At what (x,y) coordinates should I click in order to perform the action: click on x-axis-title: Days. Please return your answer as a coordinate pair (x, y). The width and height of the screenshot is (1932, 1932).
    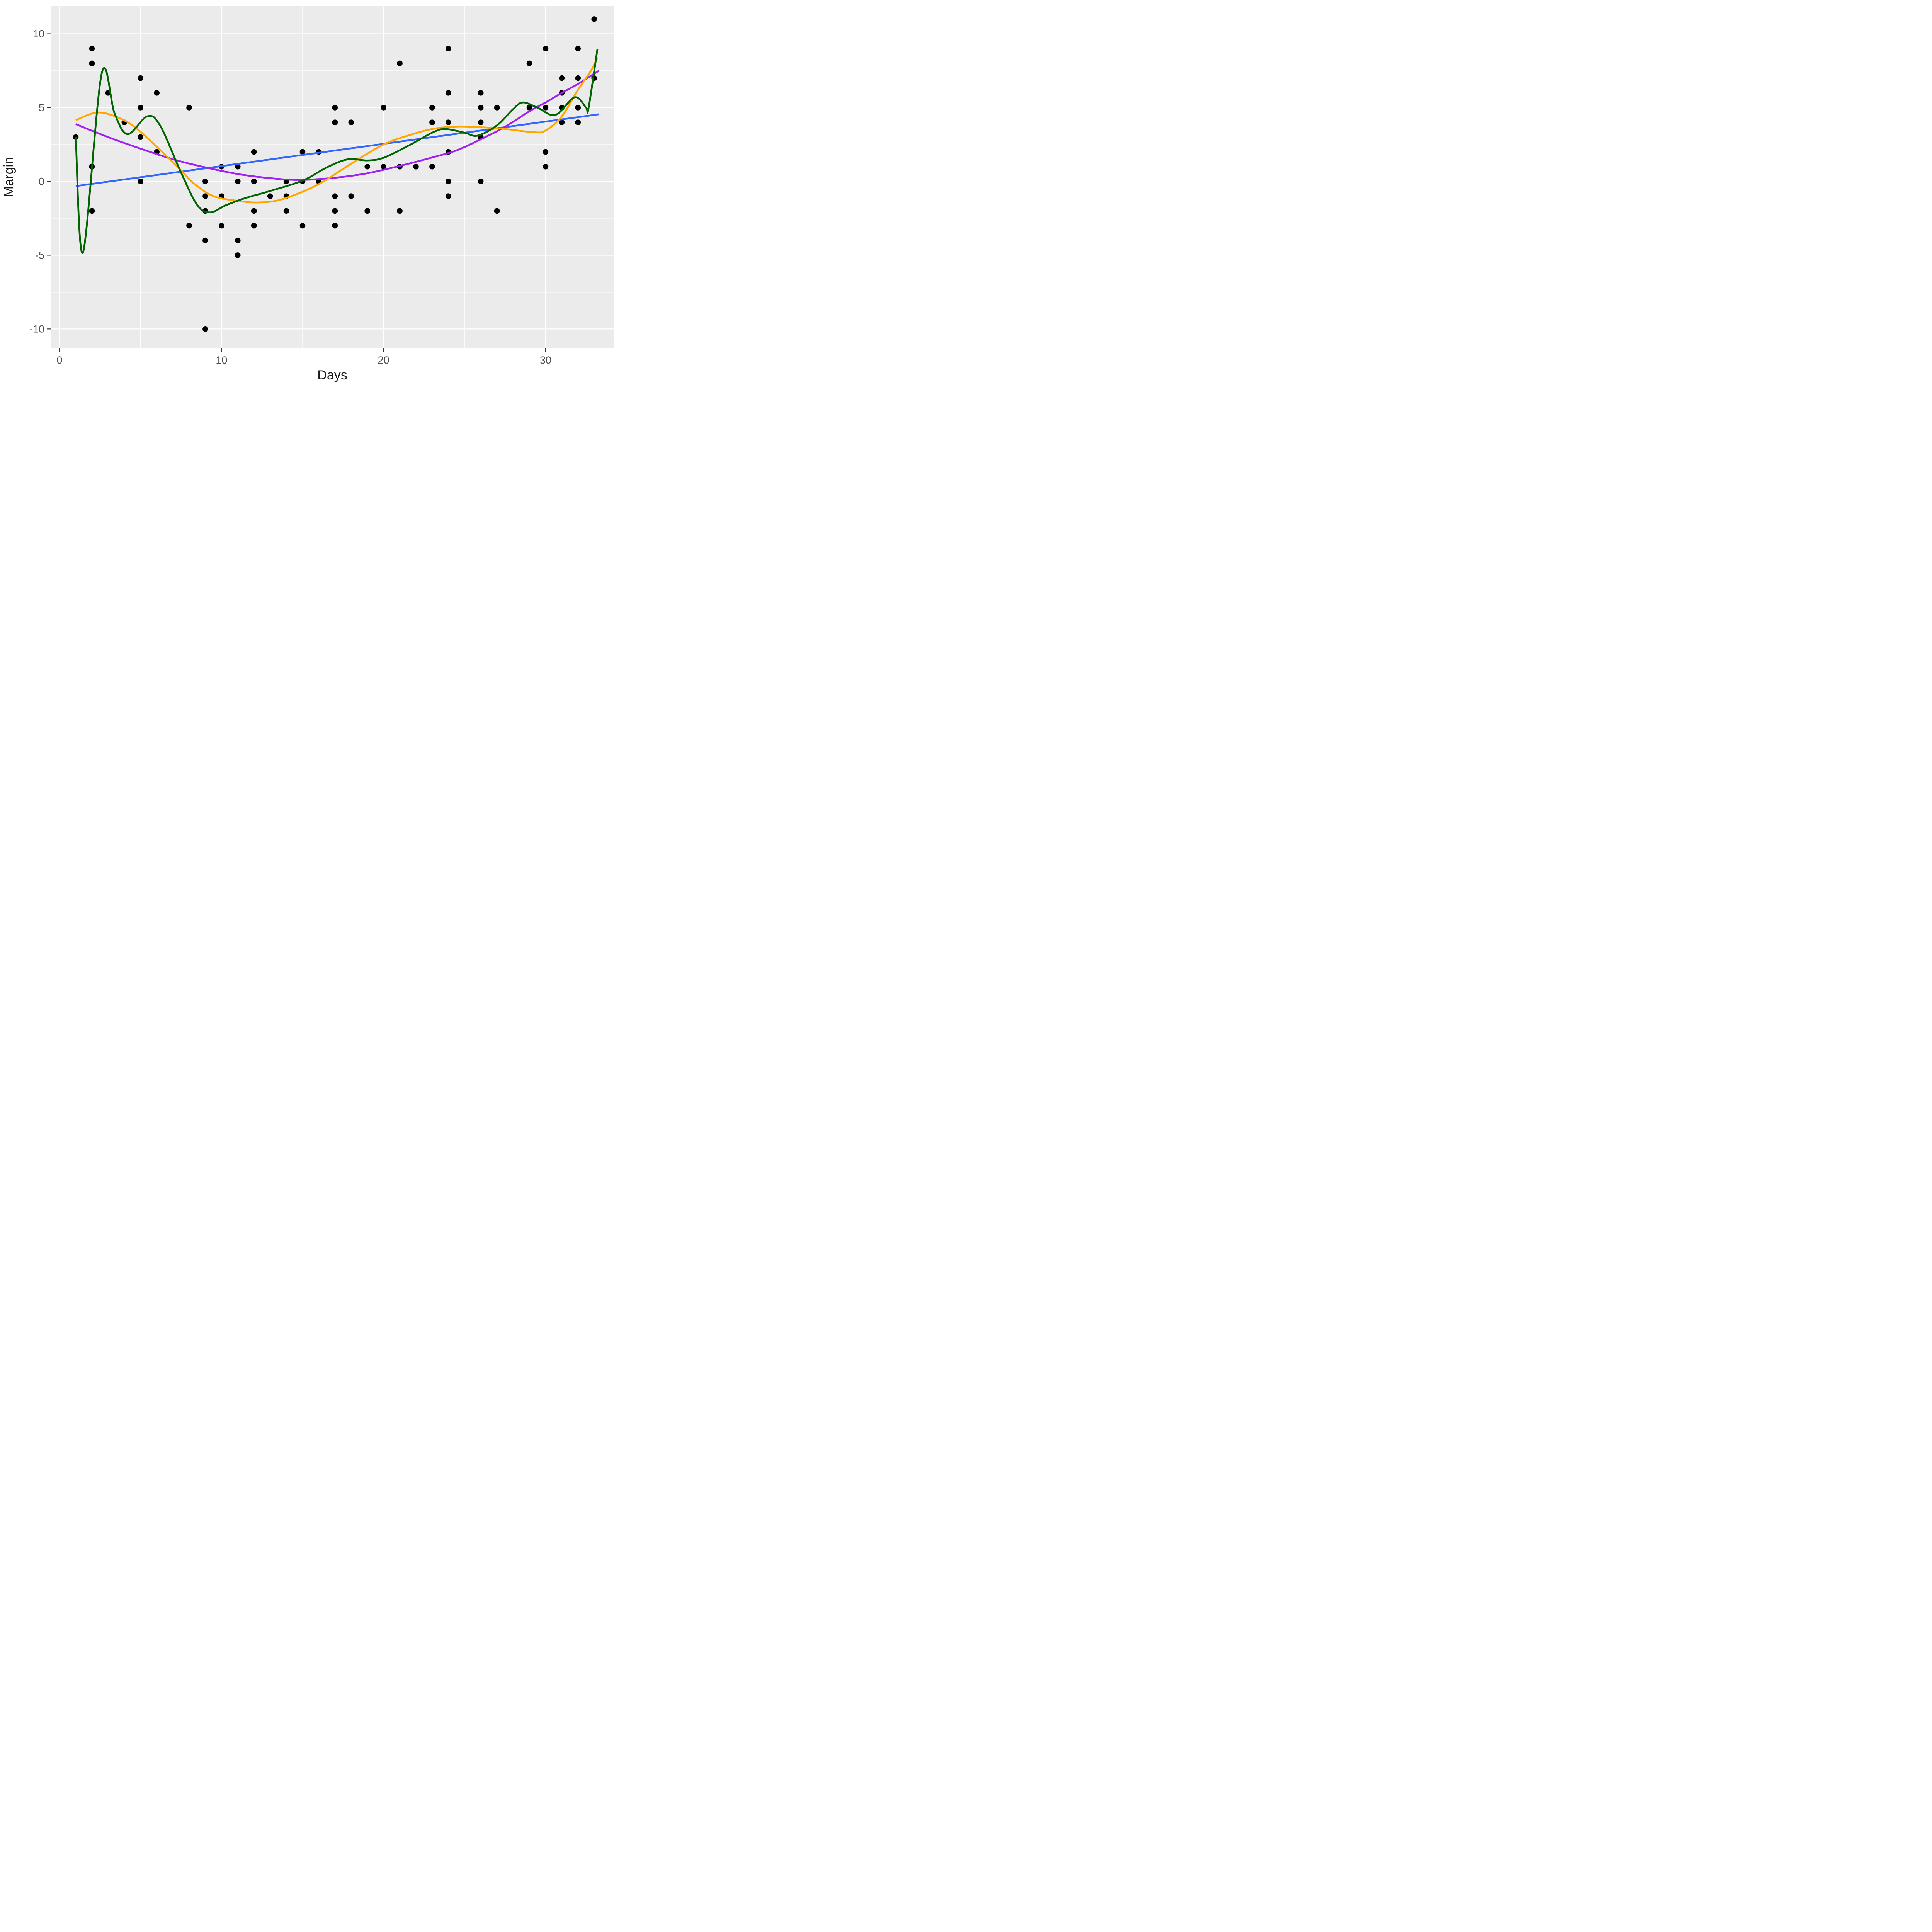
    Looking at the image, I should click on (332, 376).